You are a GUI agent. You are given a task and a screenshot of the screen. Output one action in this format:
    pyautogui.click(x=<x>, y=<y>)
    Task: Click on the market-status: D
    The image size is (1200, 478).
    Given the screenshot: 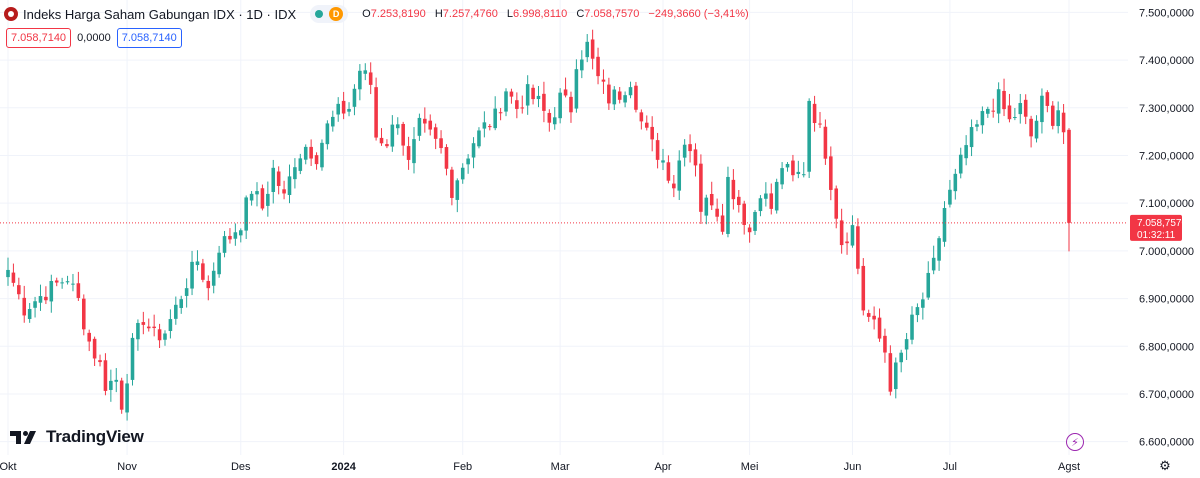 What is the action you would take?
    pyautogui.click(x=329, y=14)
    